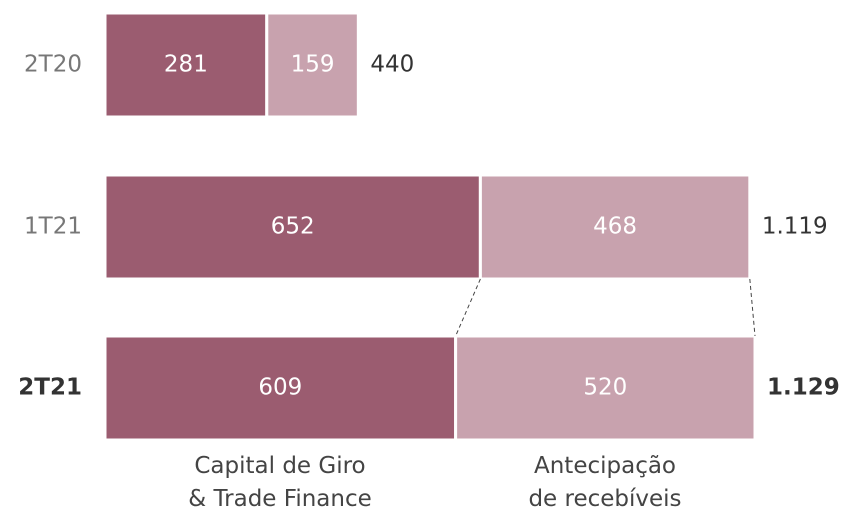  I want to click on value-label: 652, so click(293, 227).